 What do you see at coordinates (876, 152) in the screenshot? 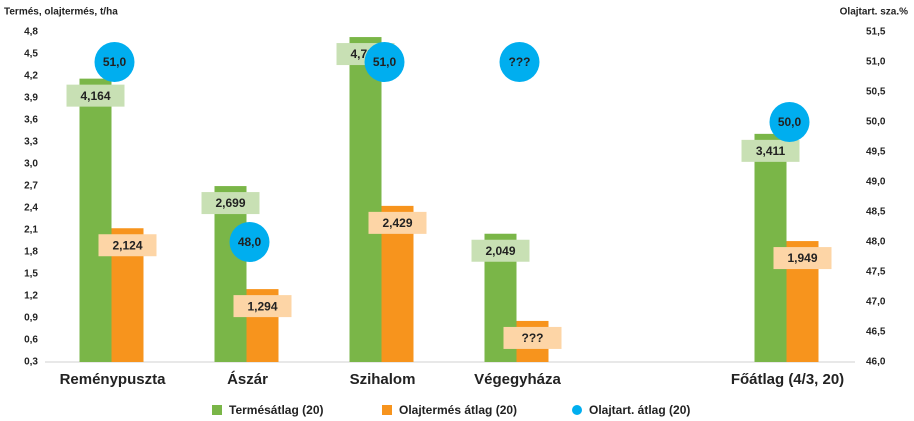
I see `y2-tick-label: 49,5` at bounding box center [876, 152].